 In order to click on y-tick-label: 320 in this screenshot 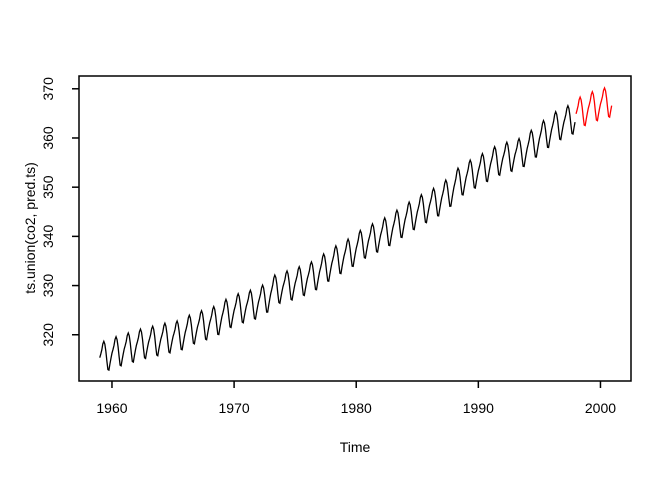, I will do `click(48, 335)`.